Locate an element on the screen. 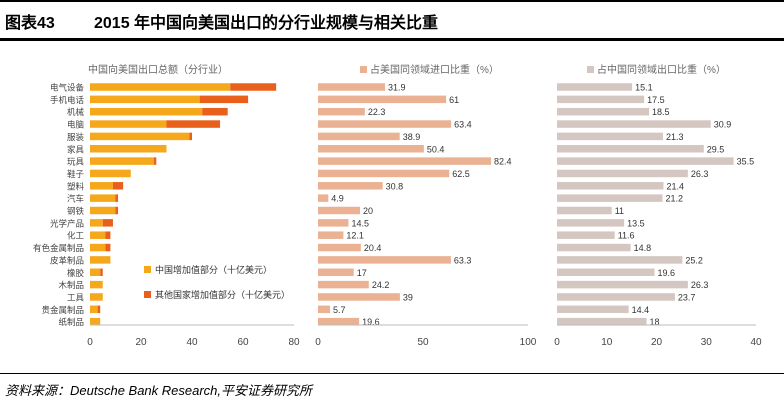  panel3-value-label: 35.5 is located at coordinates (746, 162).